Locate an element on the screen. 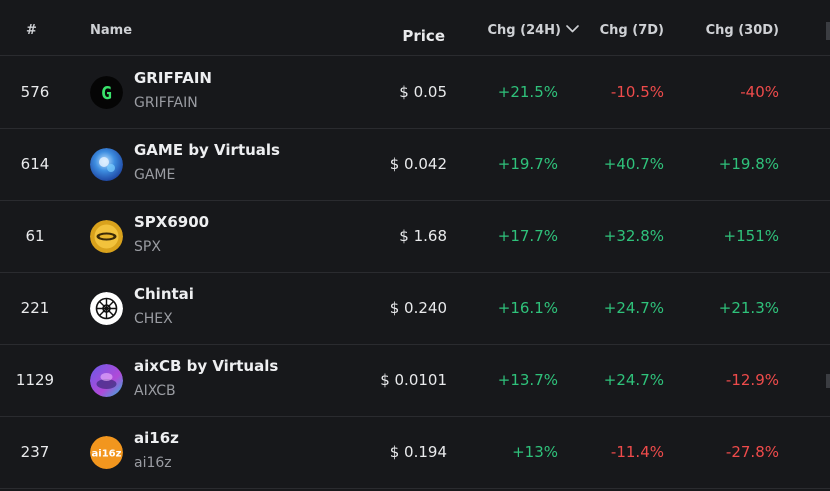  row-rank: 1129 is located at coordinates (35, 380).